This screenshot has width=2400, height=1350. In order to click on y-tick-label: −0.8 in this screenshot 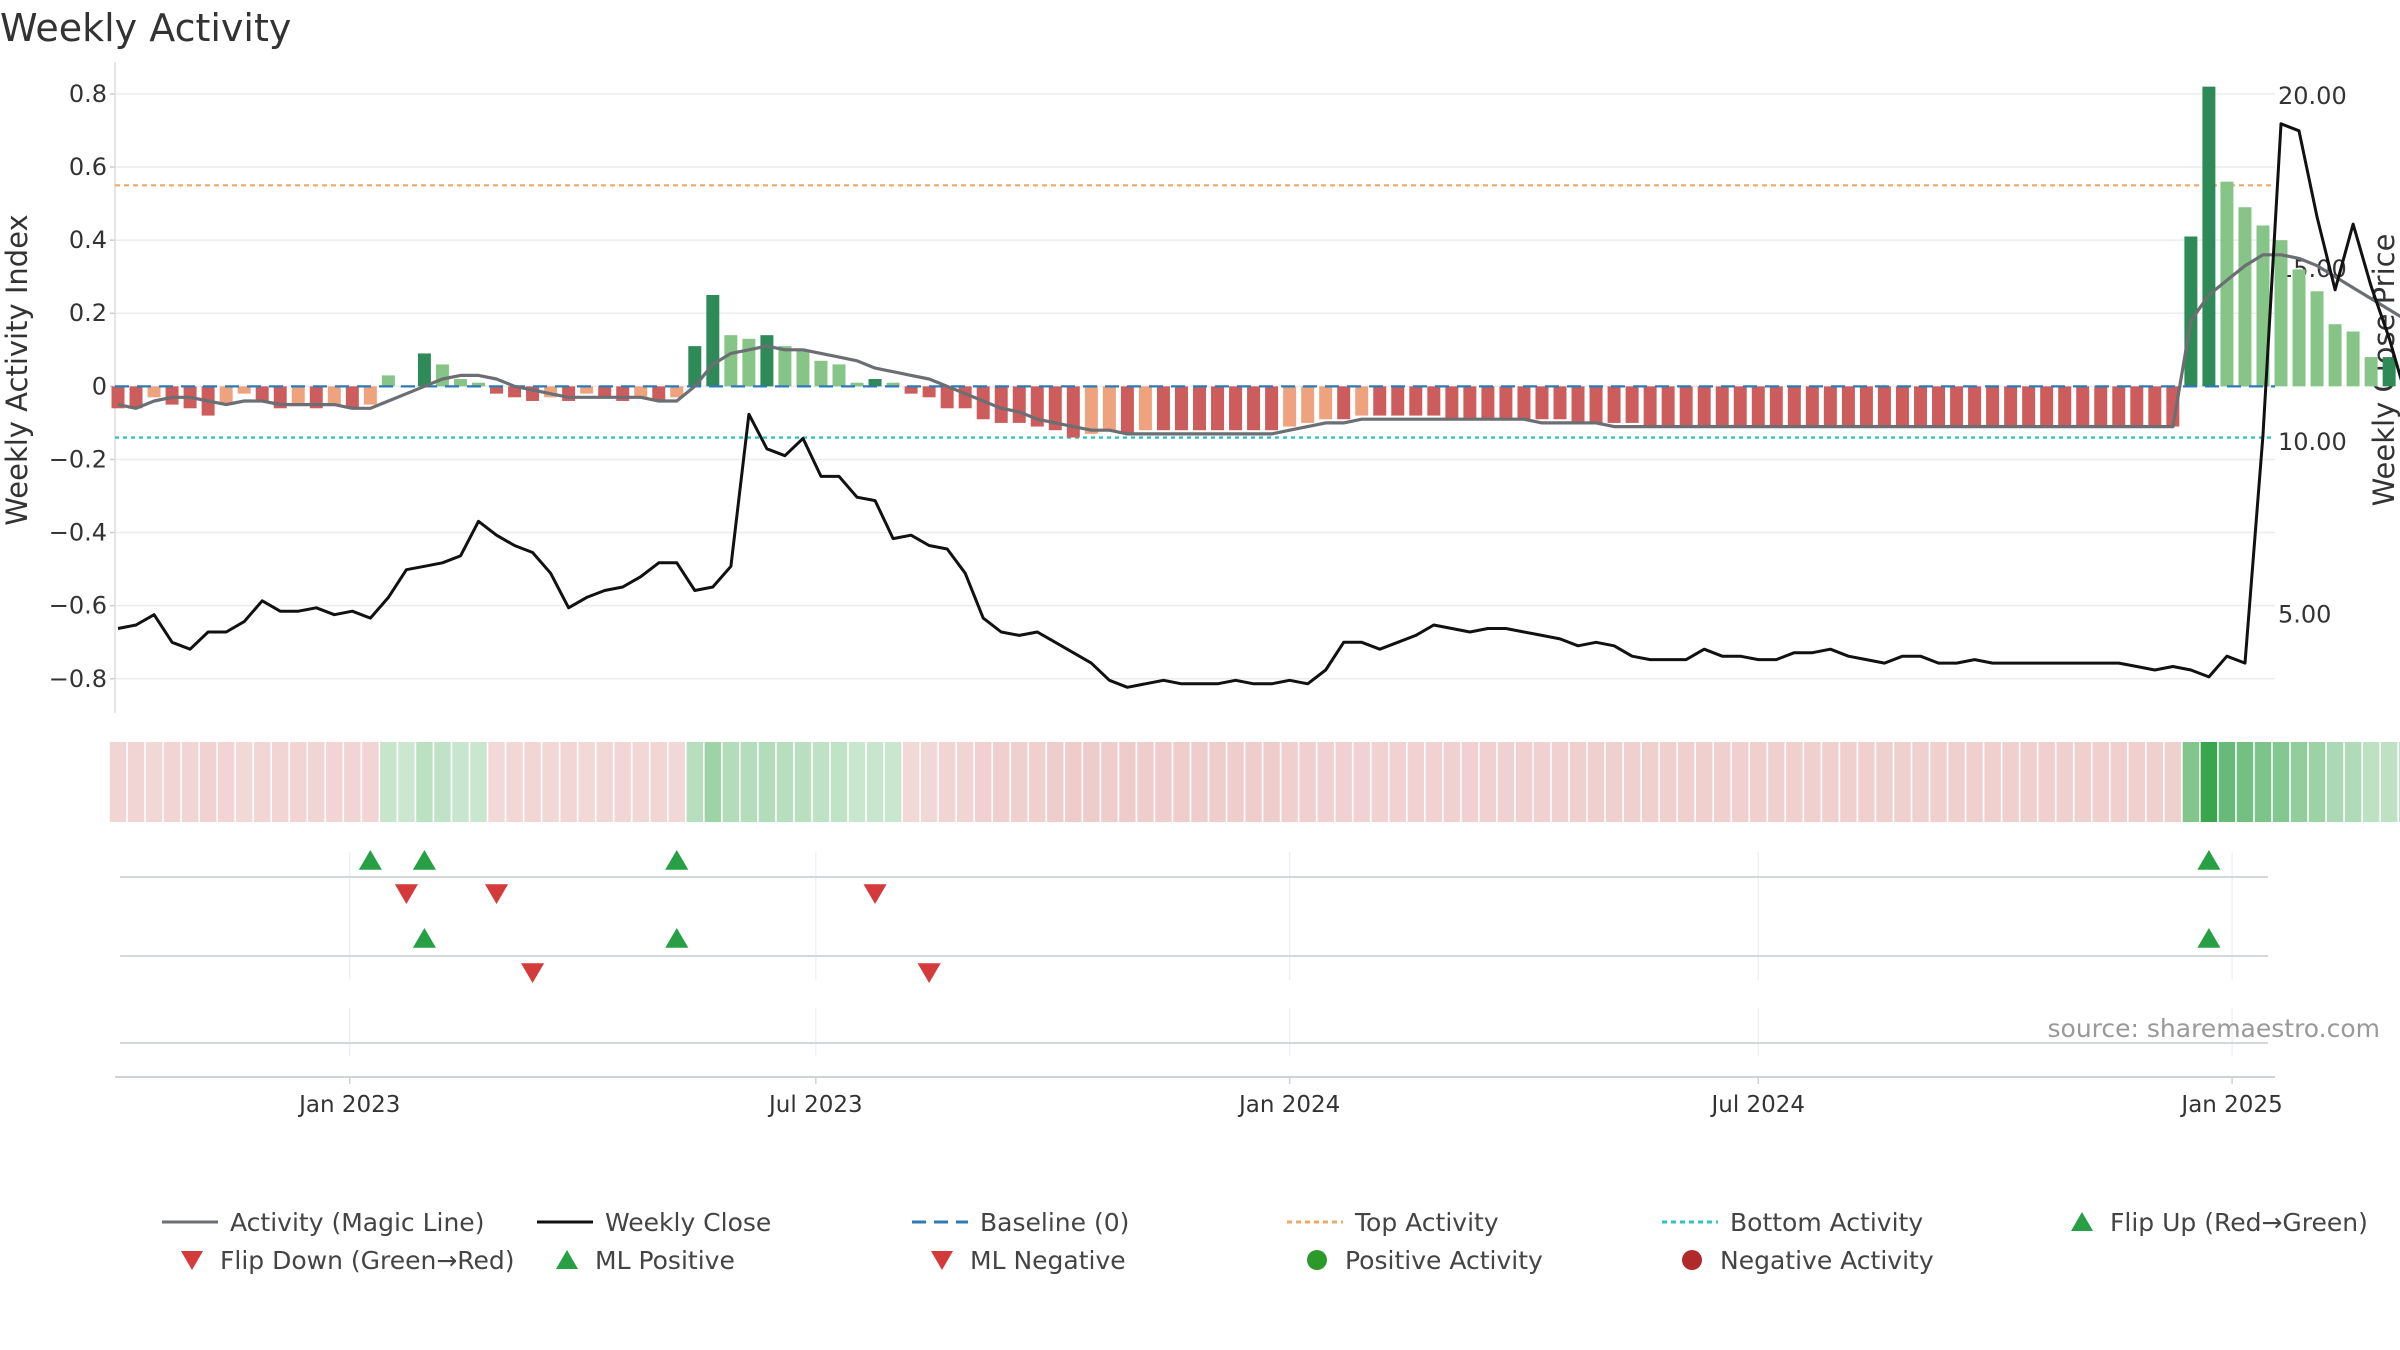, I will do `click(78, 679)`.